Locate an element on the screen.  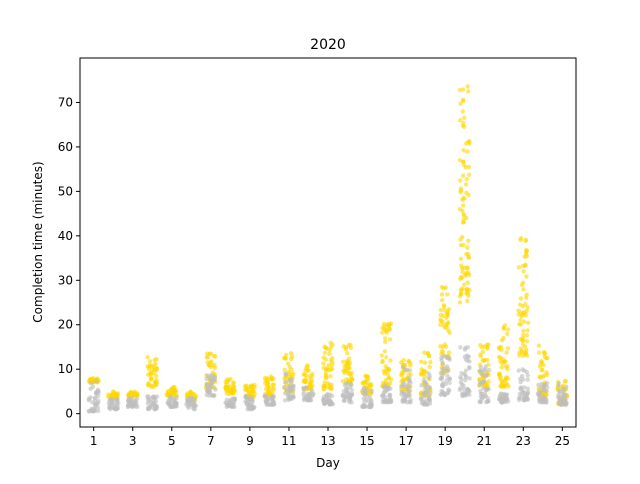
y-tick-label: 60 is located at coordinates (65, 147).